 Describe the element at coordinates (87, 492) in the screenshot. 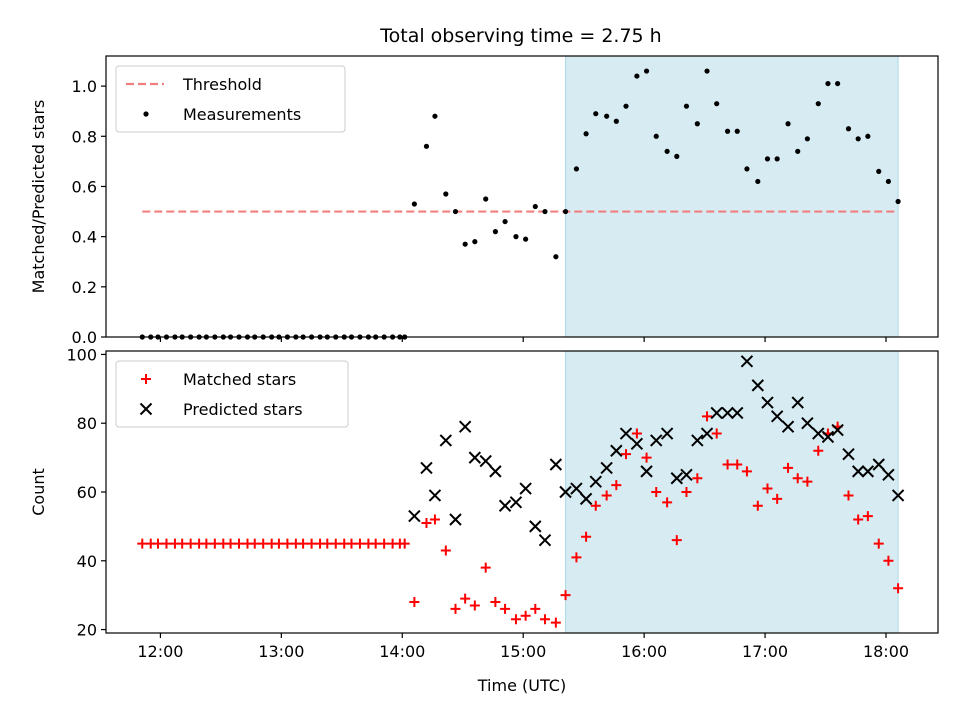

I see `y-tick-label: 60` at that location.